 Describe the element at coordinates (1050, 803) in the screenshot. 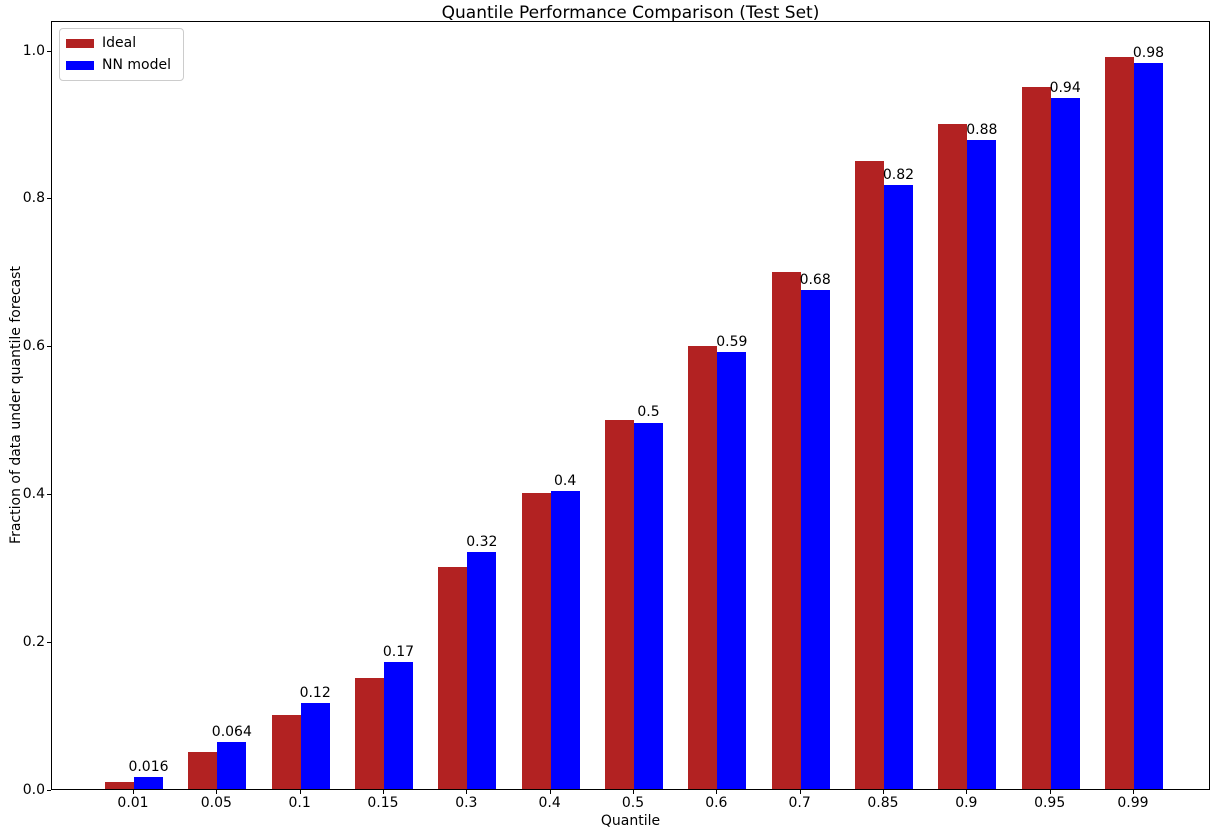

I see `x-tick-label: 0.95` at that location.